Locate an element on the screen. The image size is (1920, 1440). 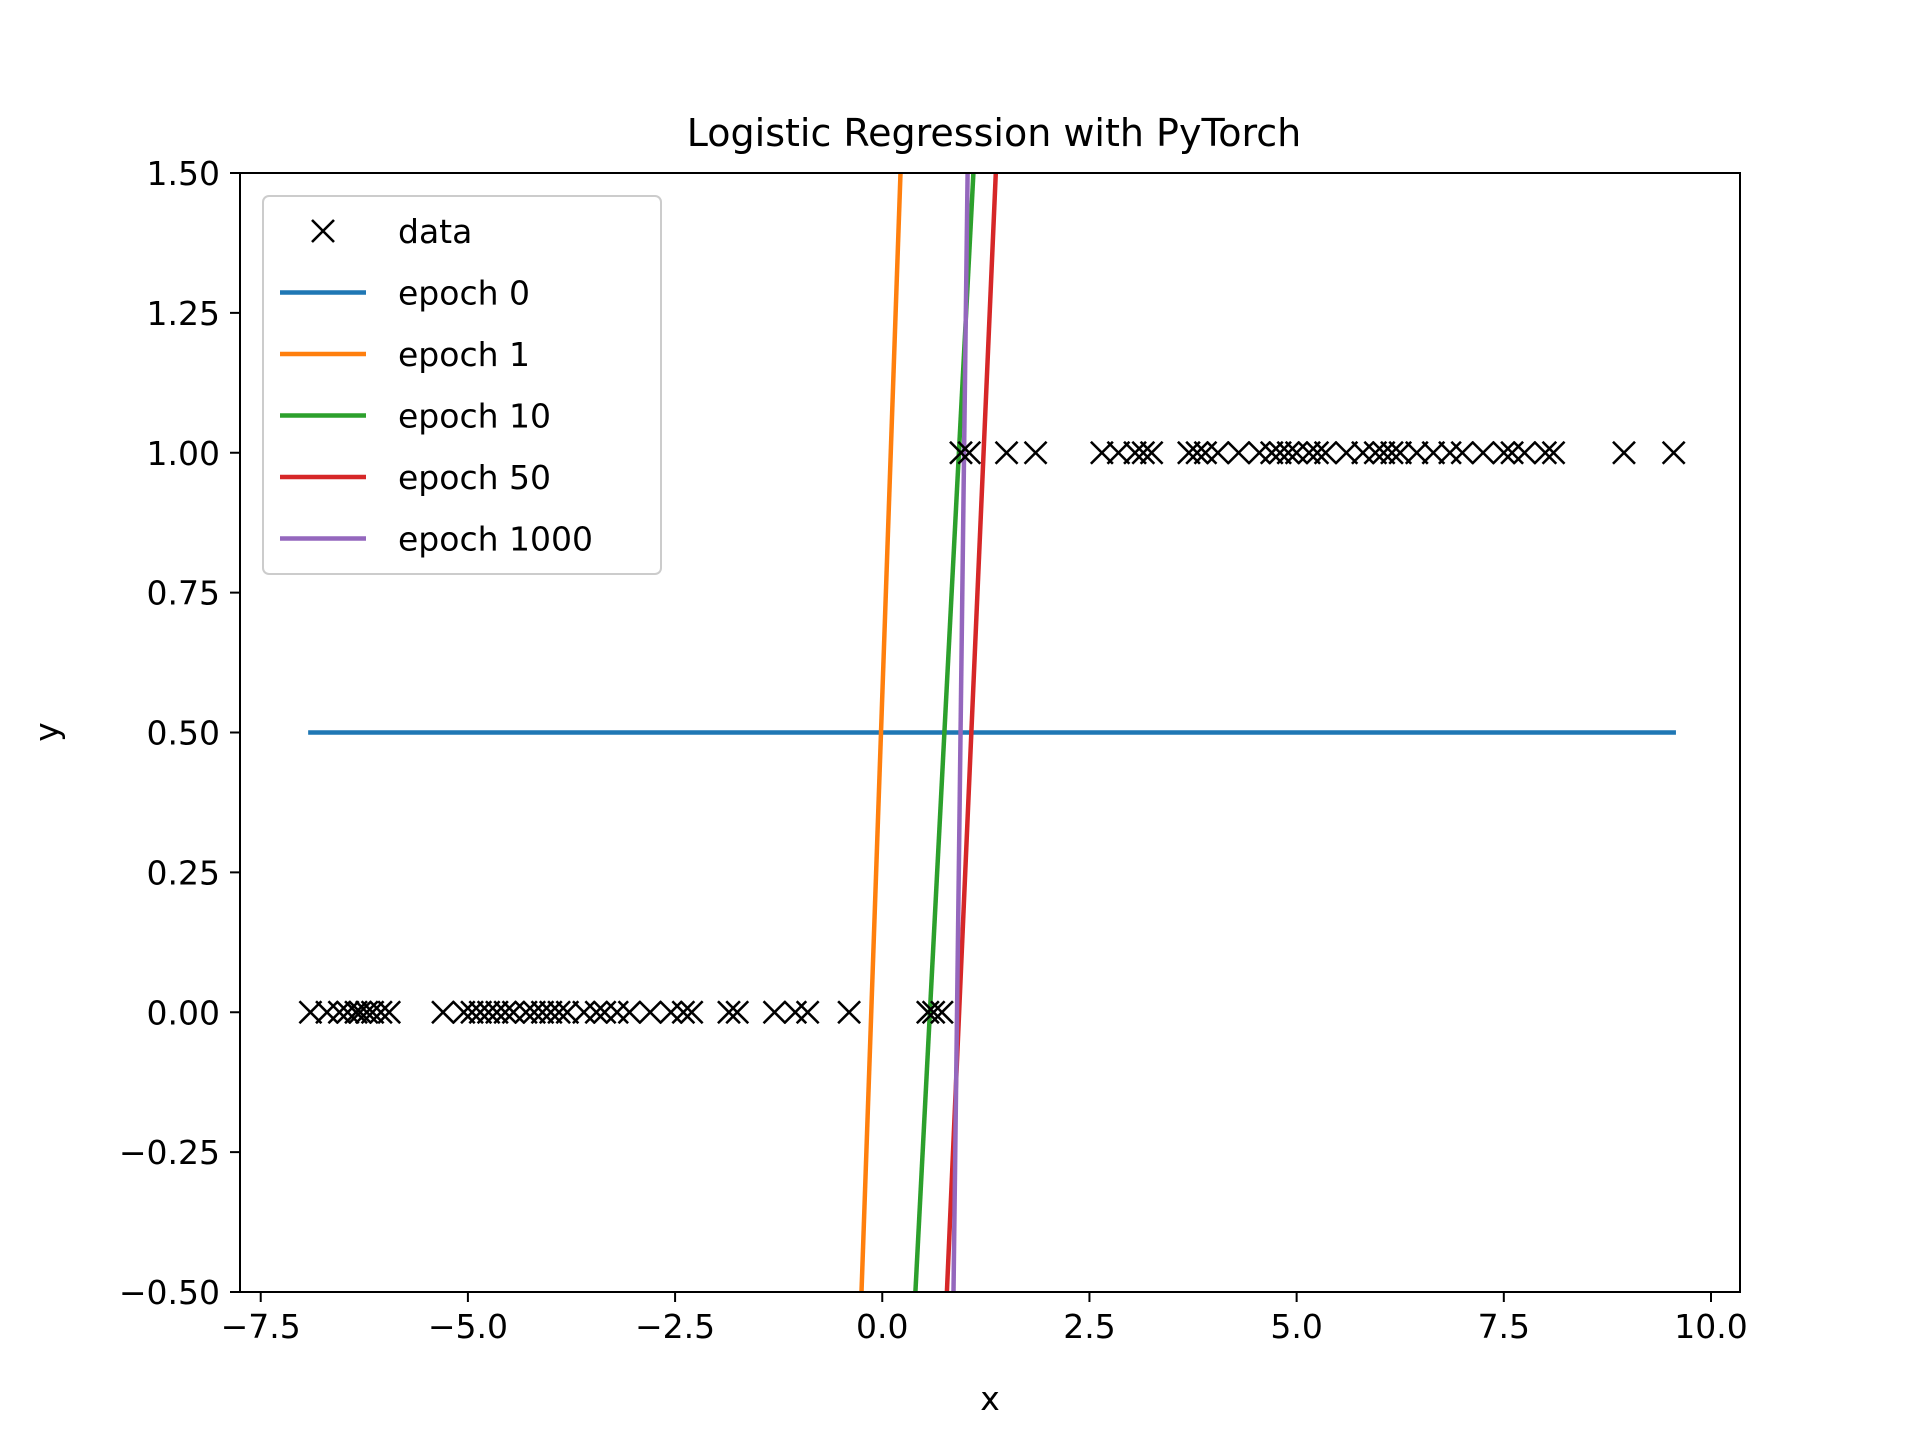
x-tick-label: 7.5 is located at coordinates (1504, 1326).